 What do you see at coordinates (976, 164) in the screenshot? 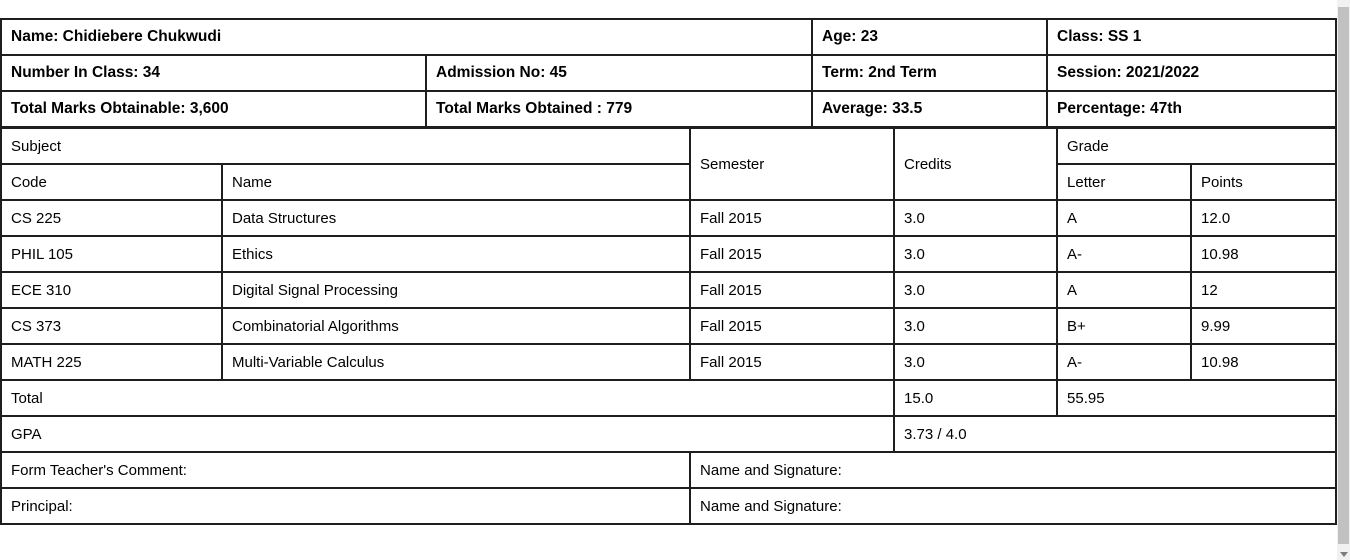
I see `header-credits: Credits` at bounding box center [976, 164].